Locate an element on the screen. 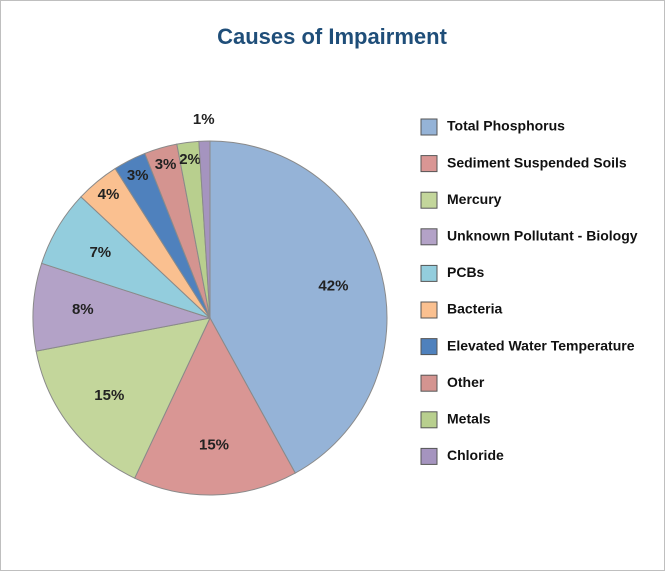 This screenshot has width=665, height=576. legend-label: Other is located at coordinates (466, 382).